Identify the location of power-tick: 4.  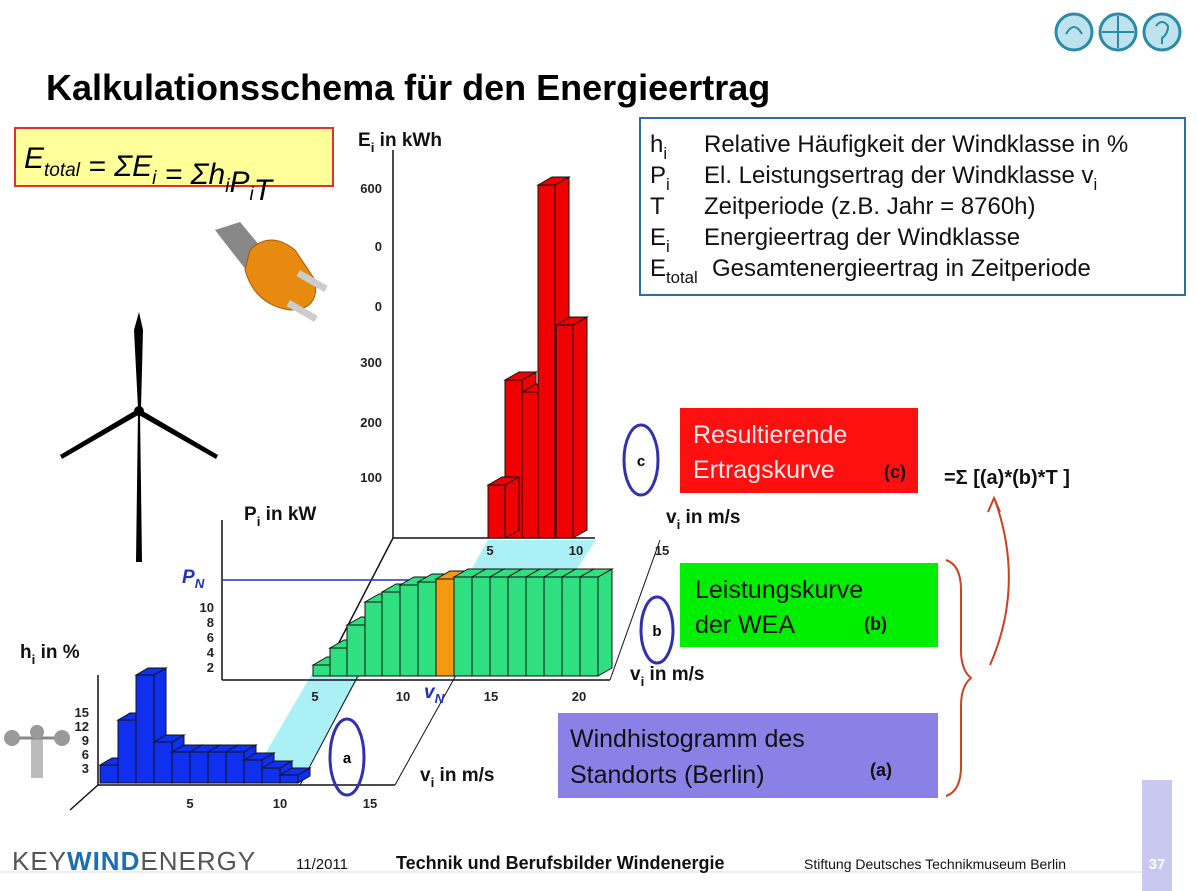
(211, 652).